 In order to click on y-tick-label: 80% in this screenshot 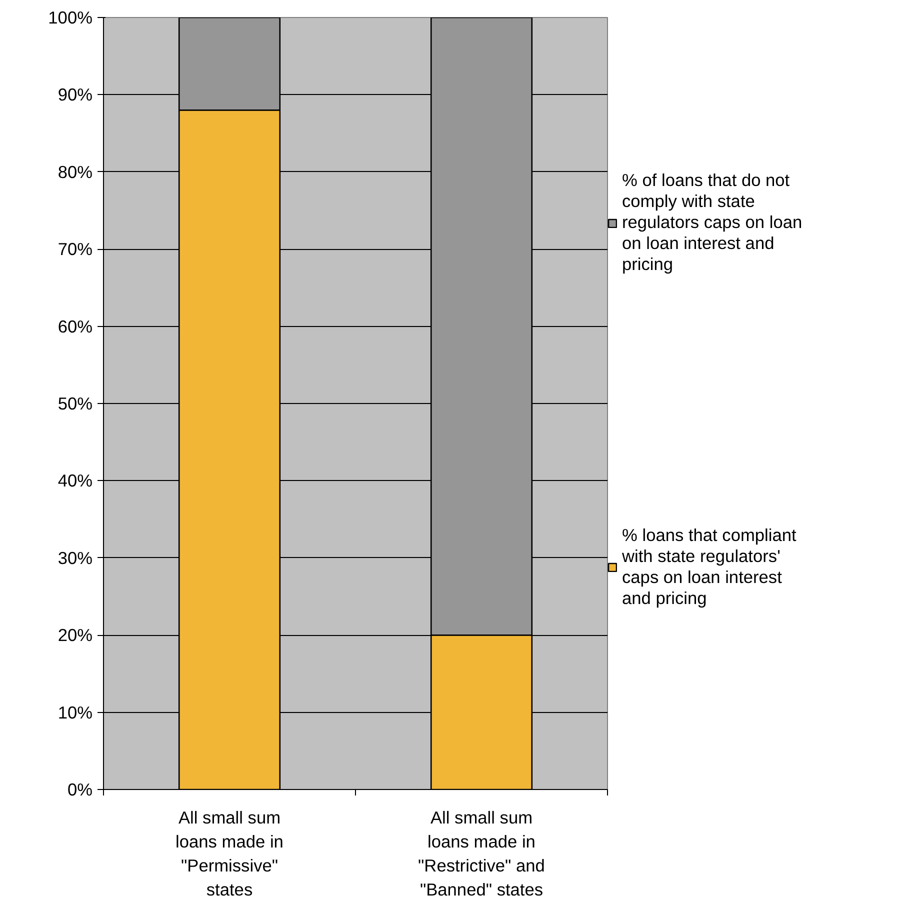, I will do `click(75, 172)`.